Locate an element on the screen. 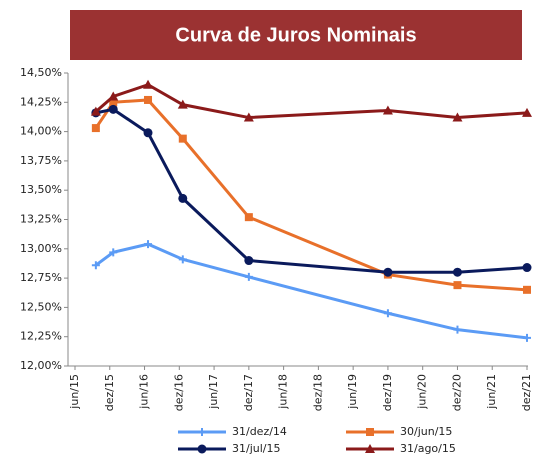 This screenshot has width=545, height=455. x-tick-label: dez/20 is located at coordinates (456, 392).